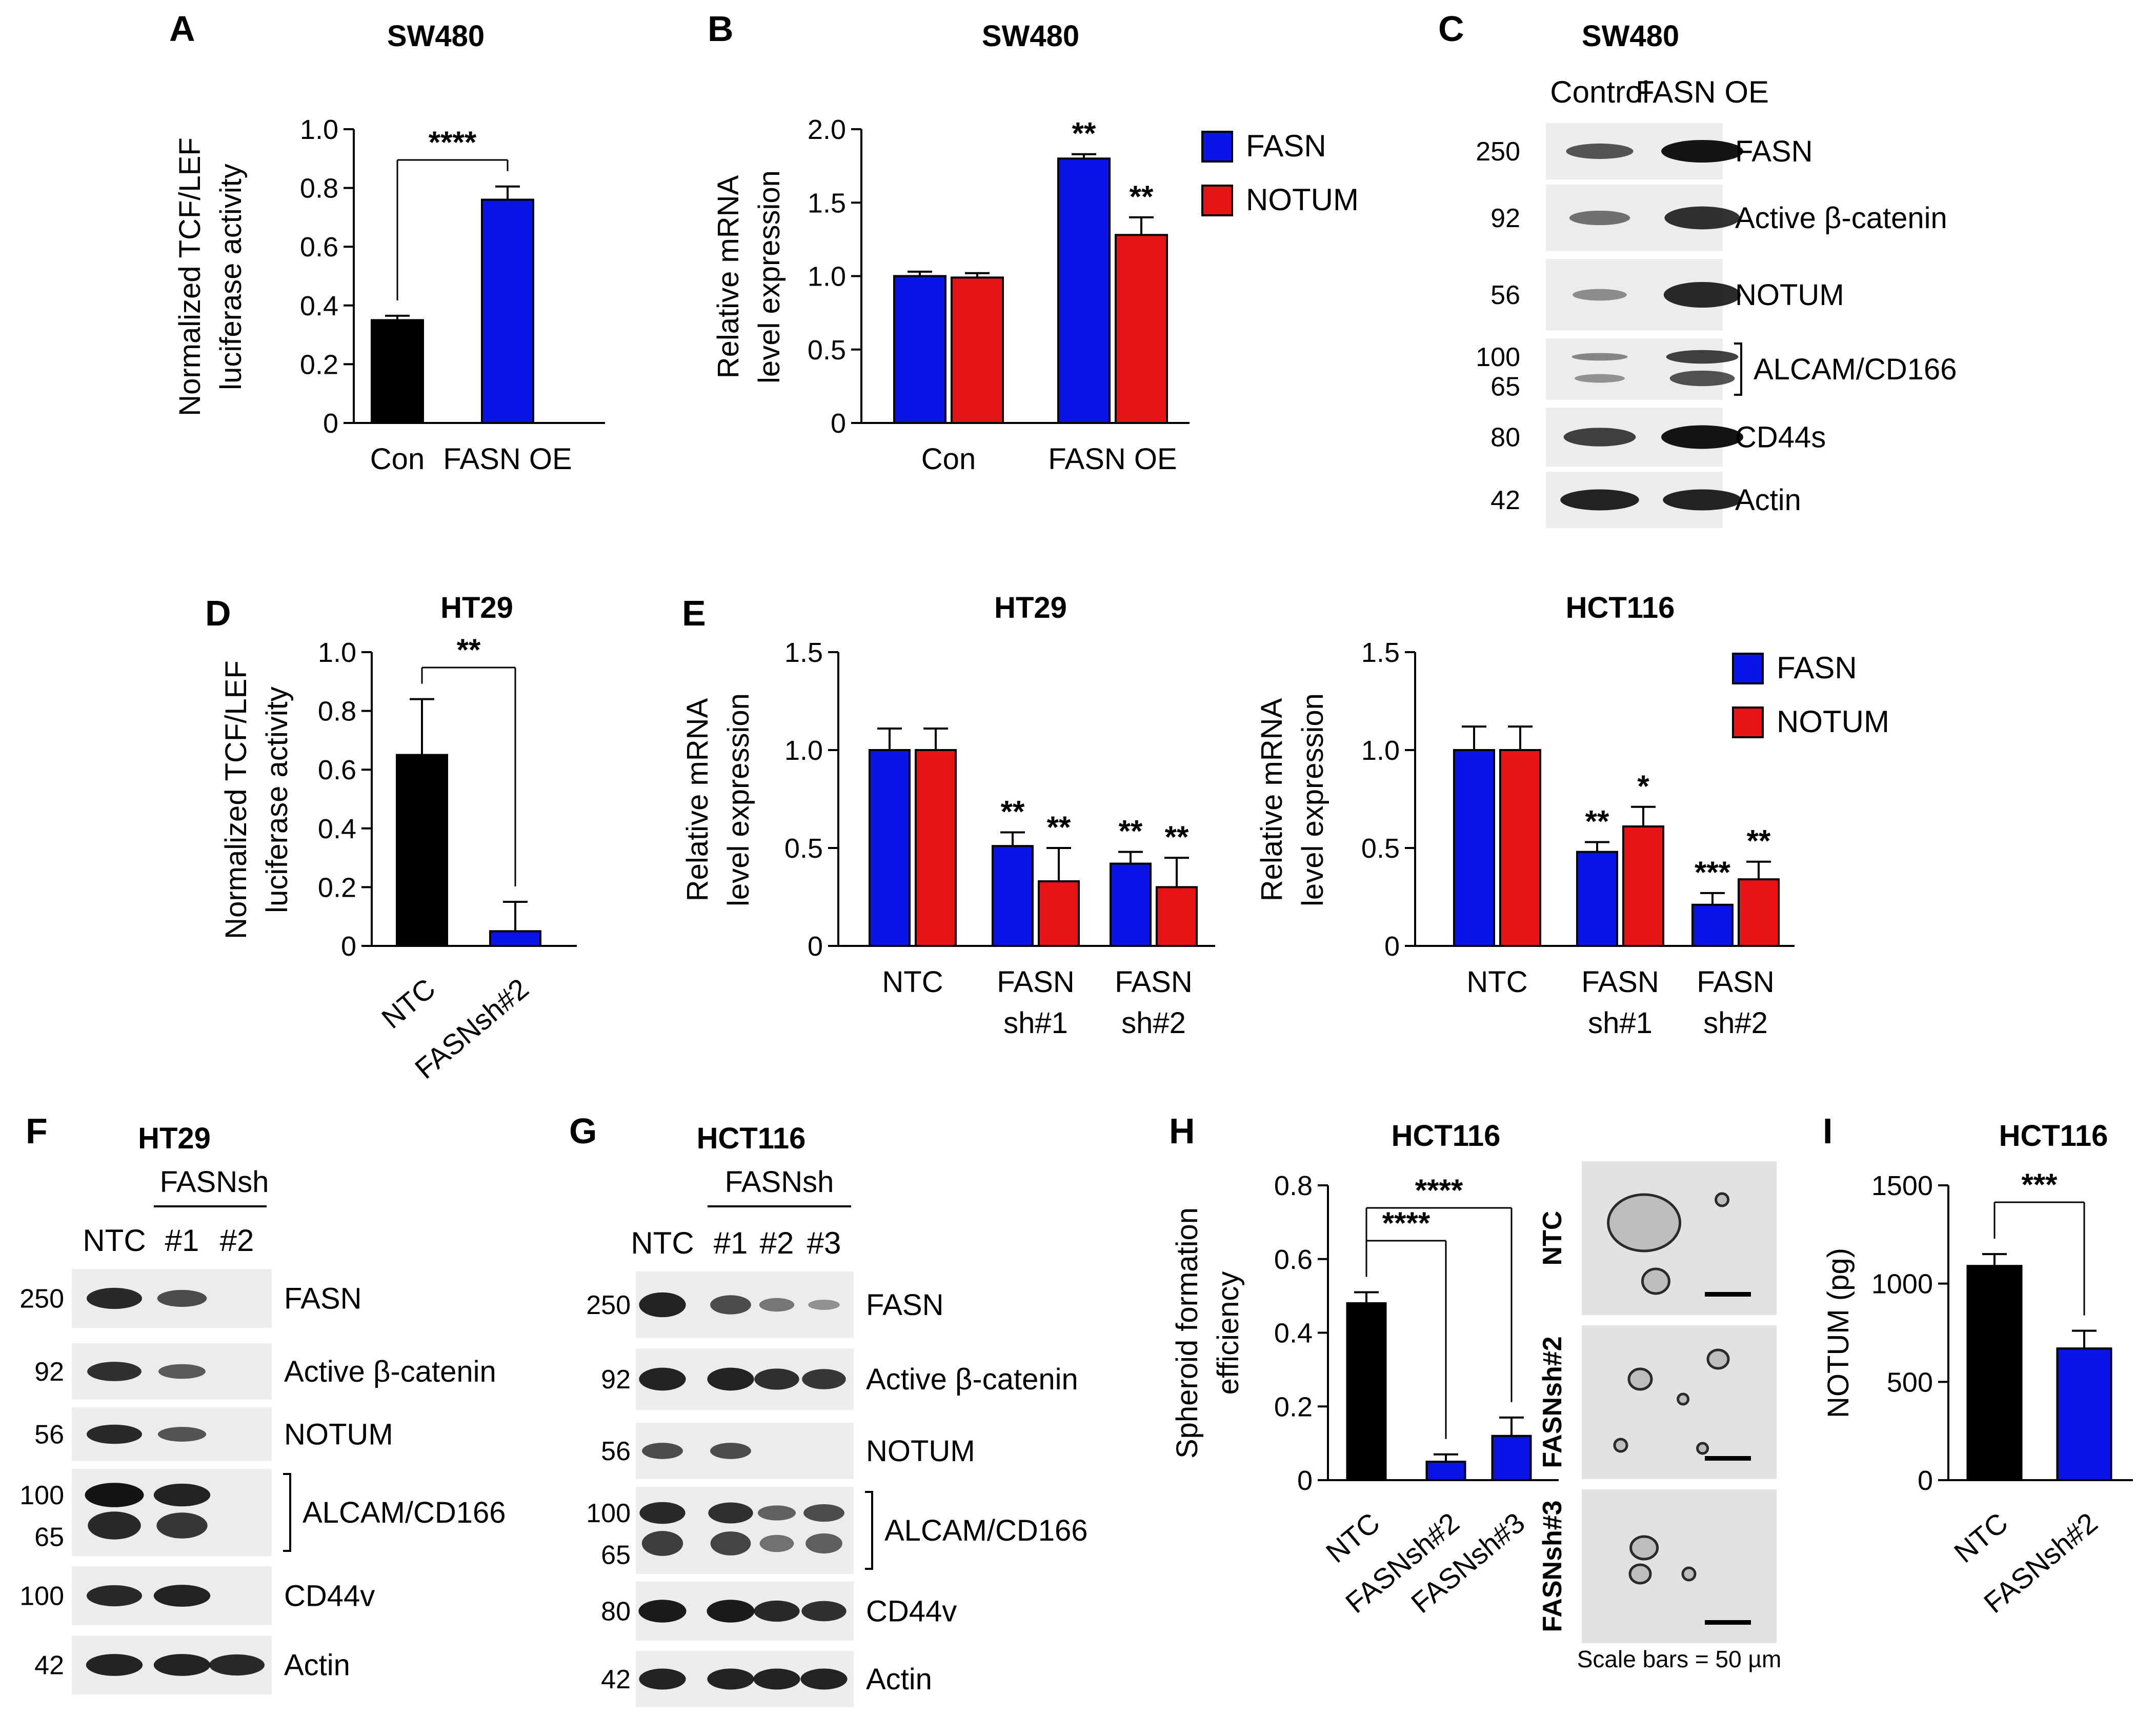  I want to click on y-tick-label: 0.4, so click(319, 306).